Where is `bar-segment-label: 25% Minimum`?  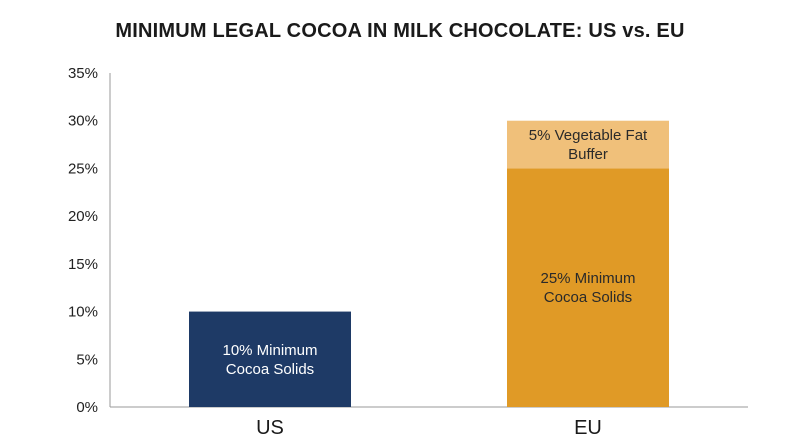
bar-segment-label: 25% Minimum is located at coordinates (587, 278).